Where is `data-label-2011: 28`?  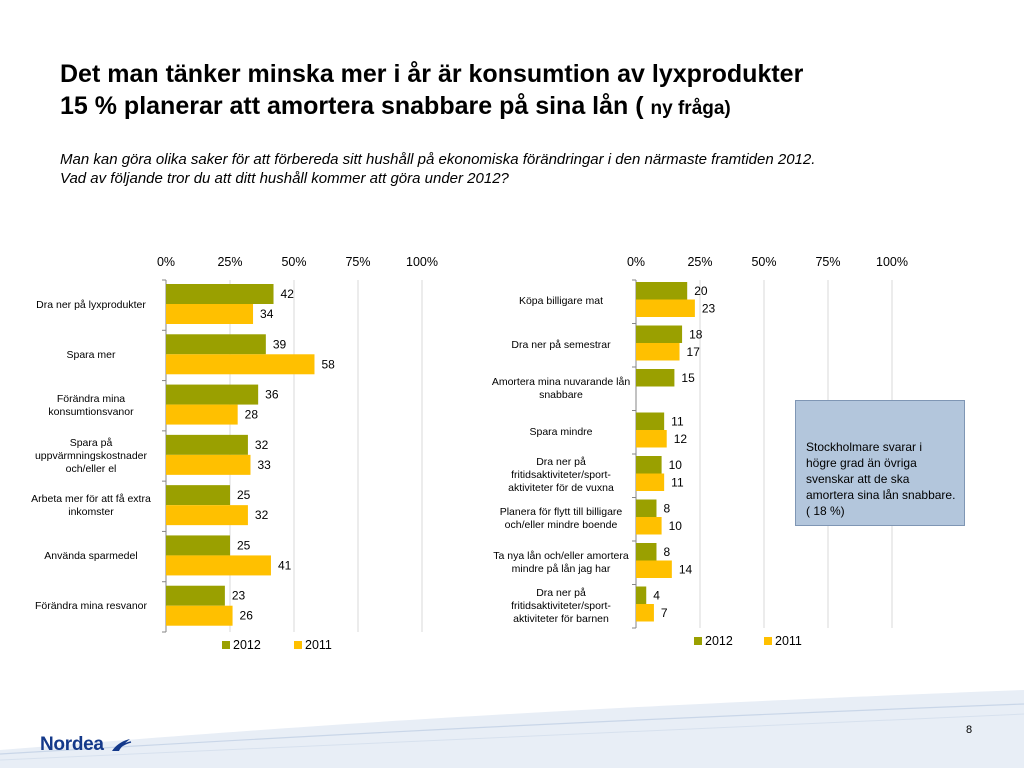
data-label-2011: 28 is located at coordinates (252, 415).